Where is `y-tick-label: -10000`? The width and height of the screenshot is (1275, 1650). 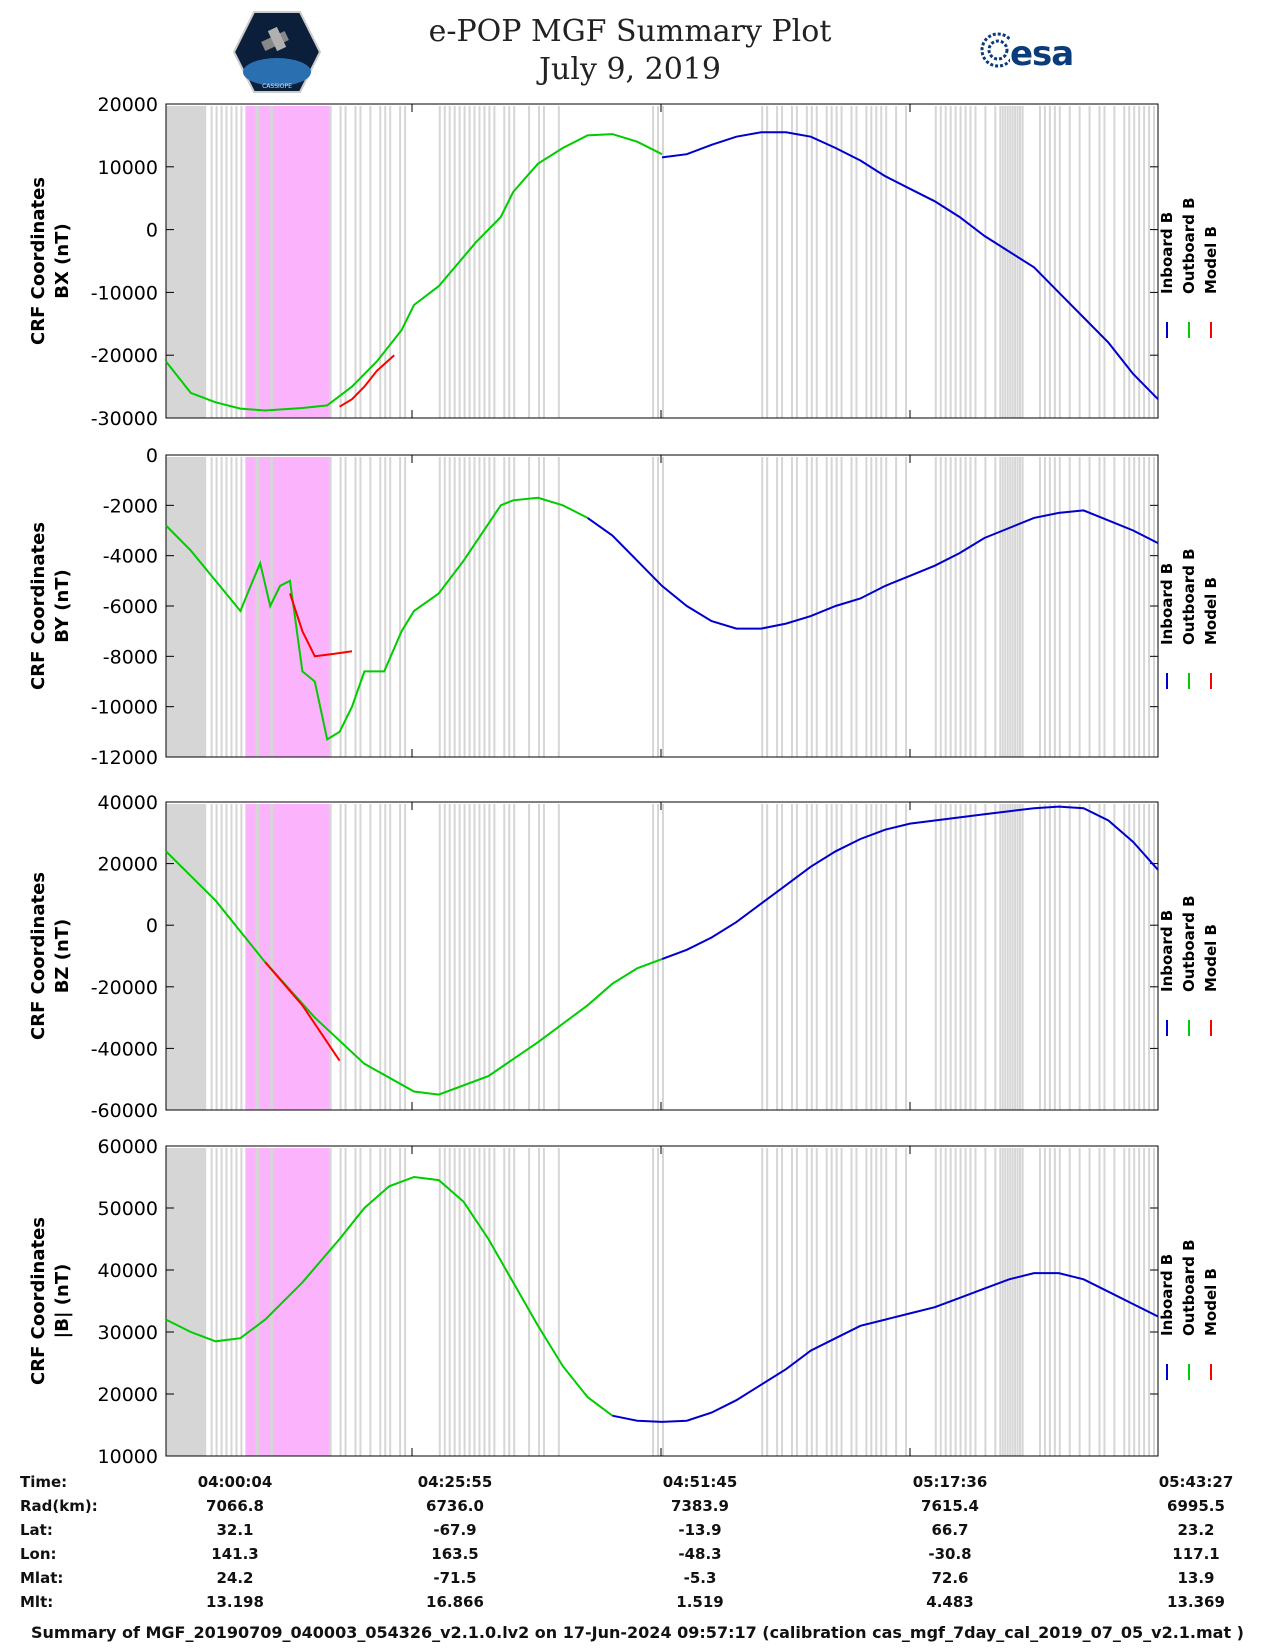 y-tick-label: -10000 is located at coordinates (124, 708).